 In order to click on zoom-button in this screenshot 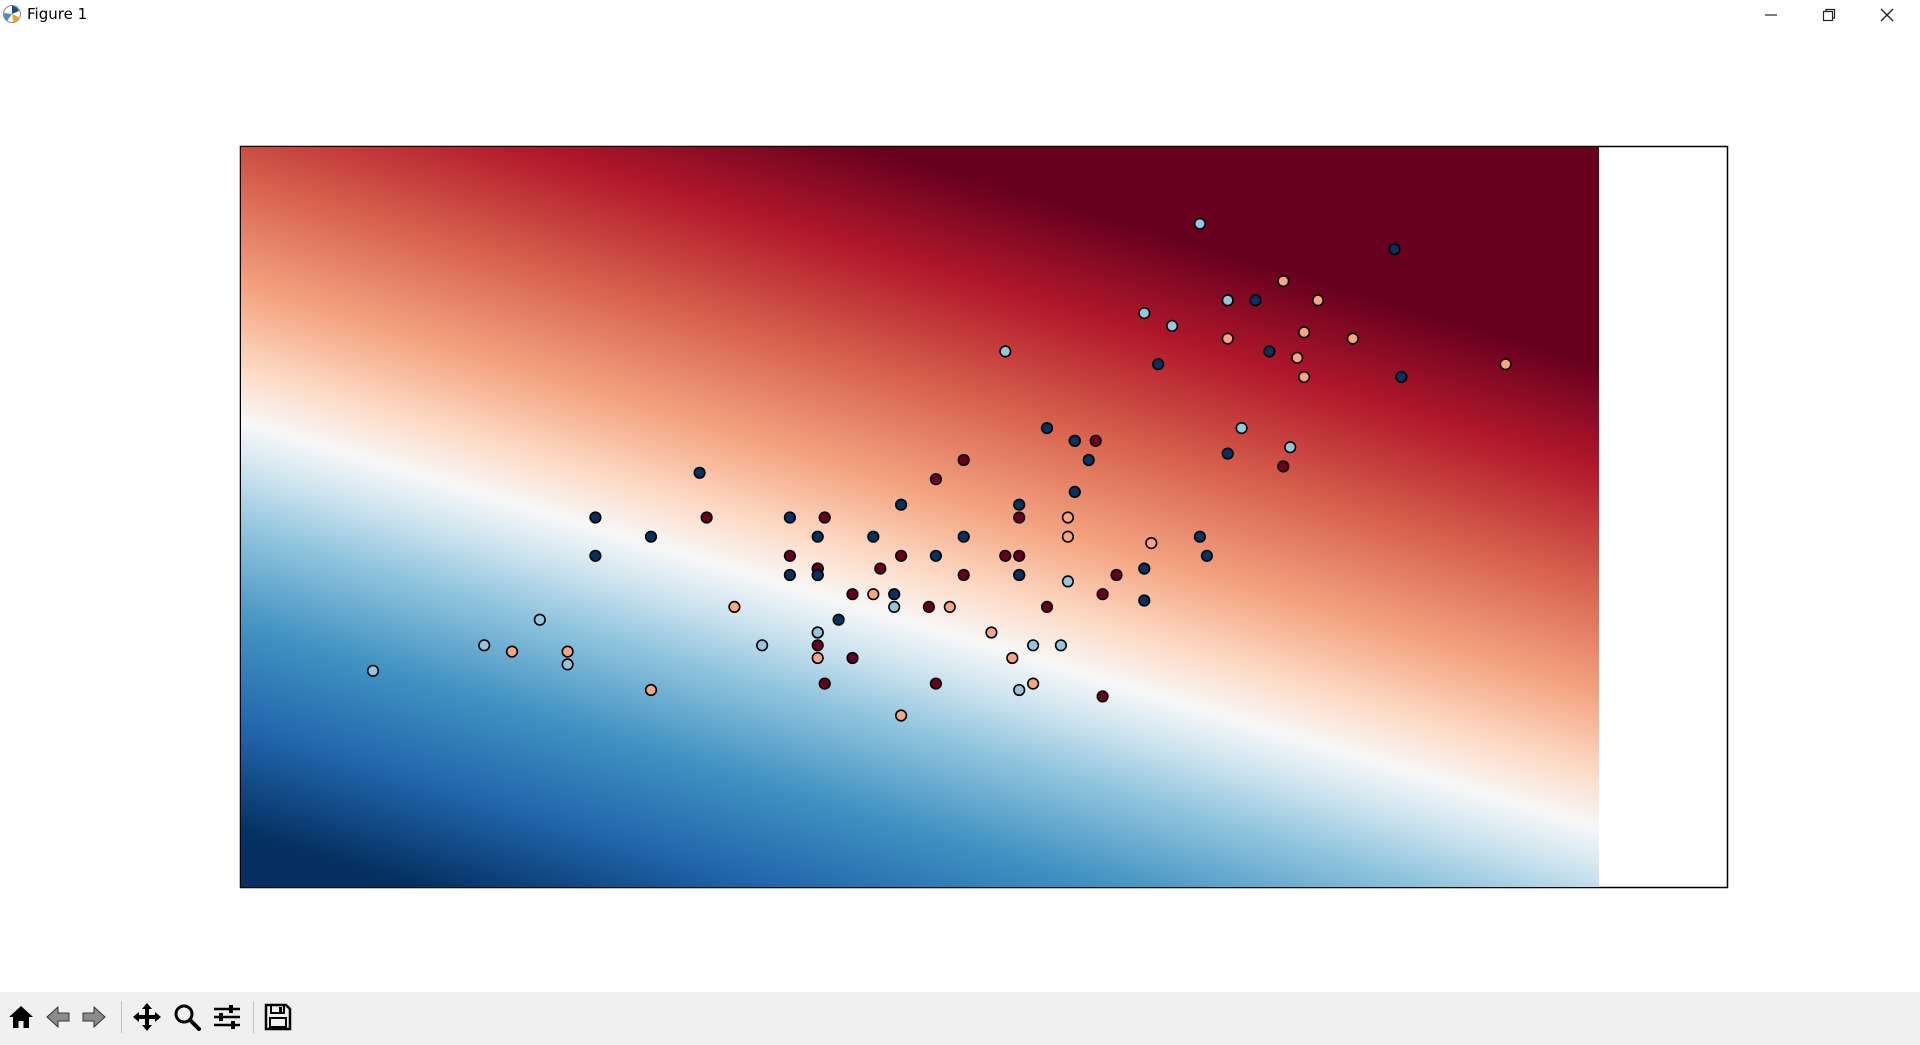, I will do `click(187, 1017)`.